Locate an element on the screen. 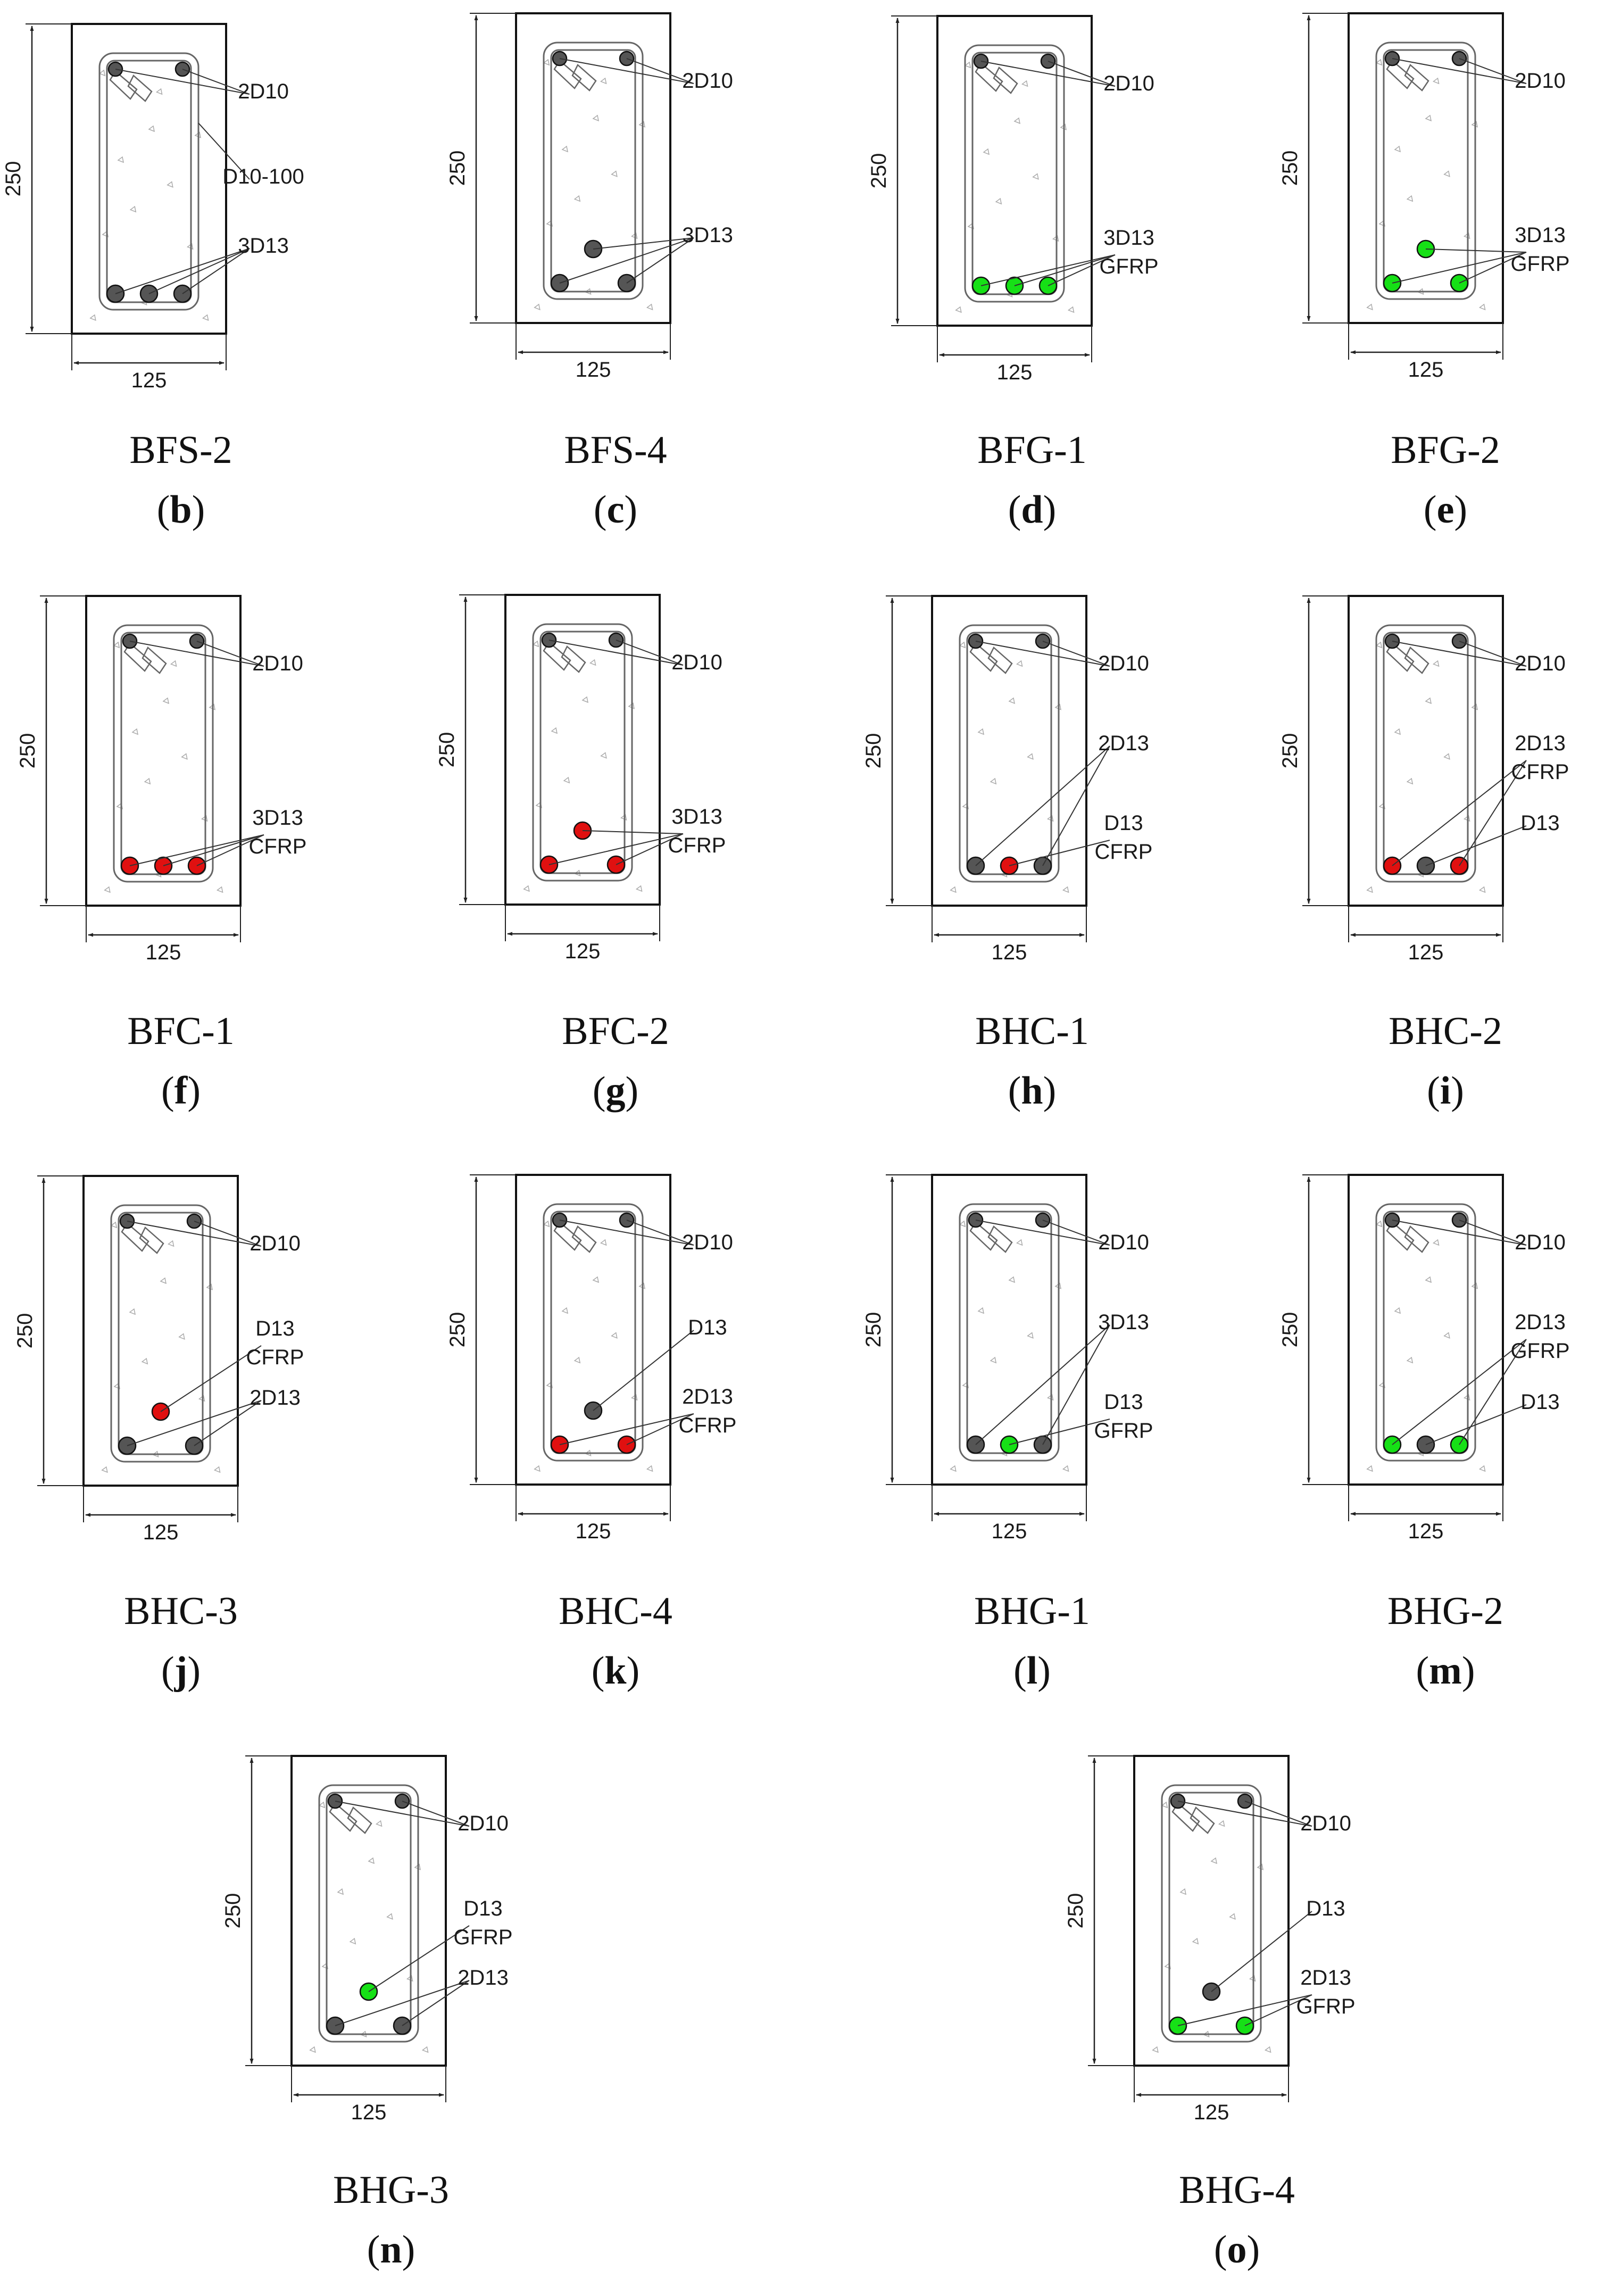 This screenshot has height=2296, width=1621. specimen-name: BHG-2 is located at coordinates (1445, 1611).